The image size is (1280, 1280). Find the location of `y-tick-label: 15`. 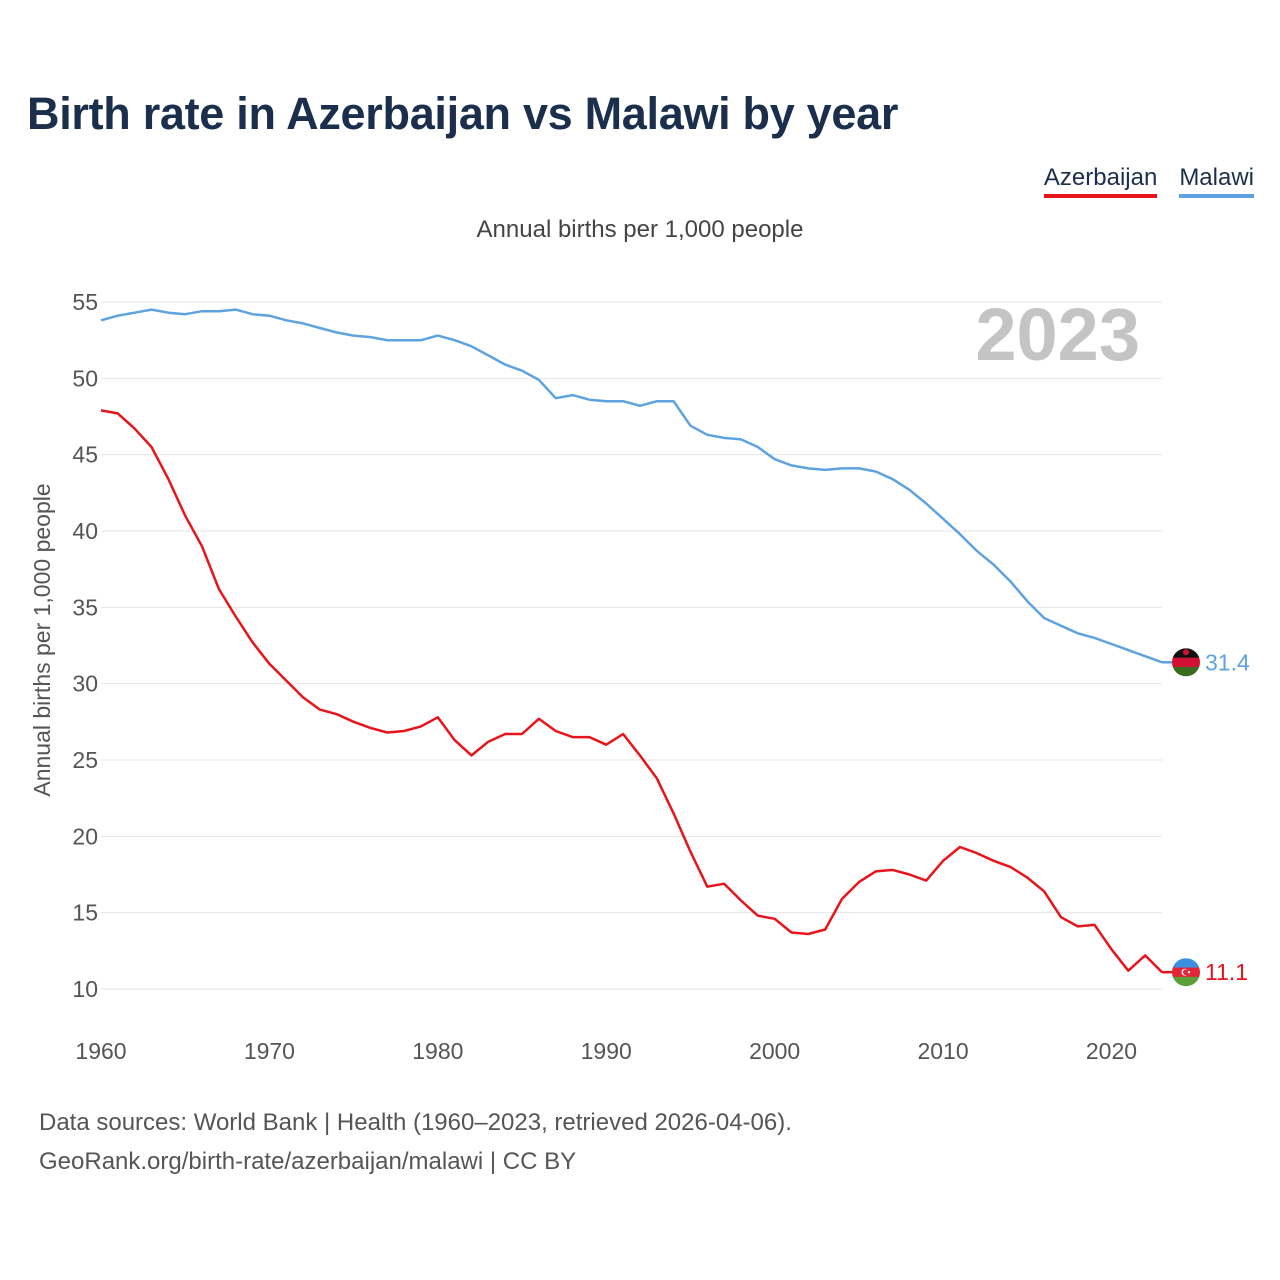

y-tick-label: 15 is located at coordinates (85, 913).